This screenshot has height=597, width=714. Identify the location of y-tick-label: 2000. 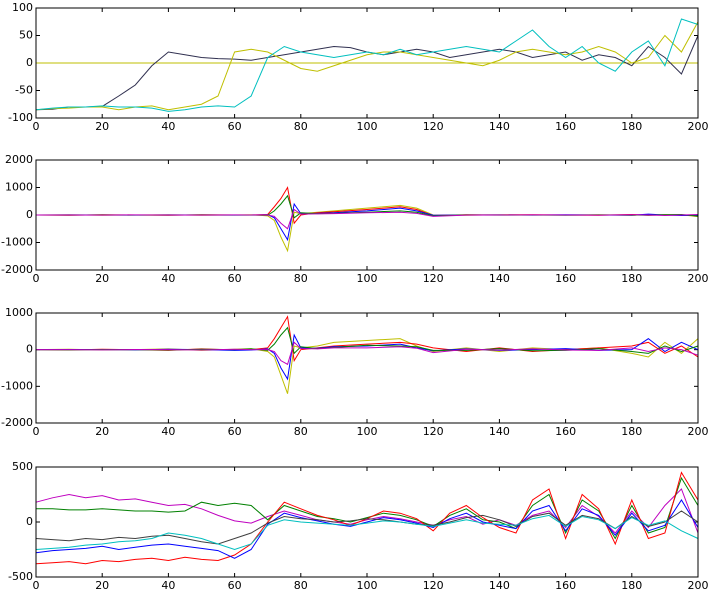
(19, 159).